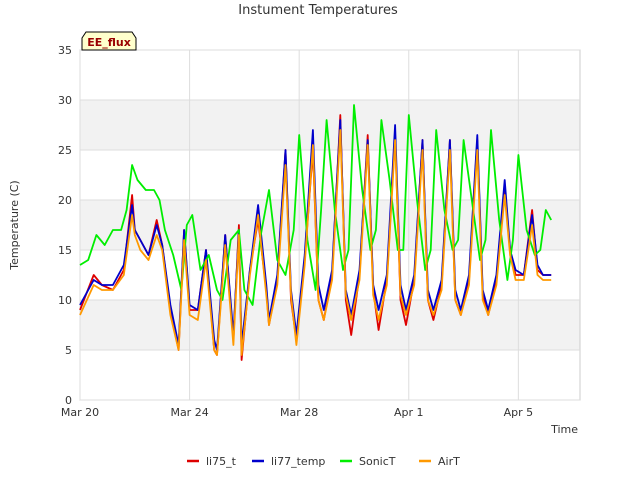 Image resolution: width=640 pixels, height=480 pixels. Describe the element at coordinates (65, 100) in the screenshot. I see `y-tick-label: 30` at that location.